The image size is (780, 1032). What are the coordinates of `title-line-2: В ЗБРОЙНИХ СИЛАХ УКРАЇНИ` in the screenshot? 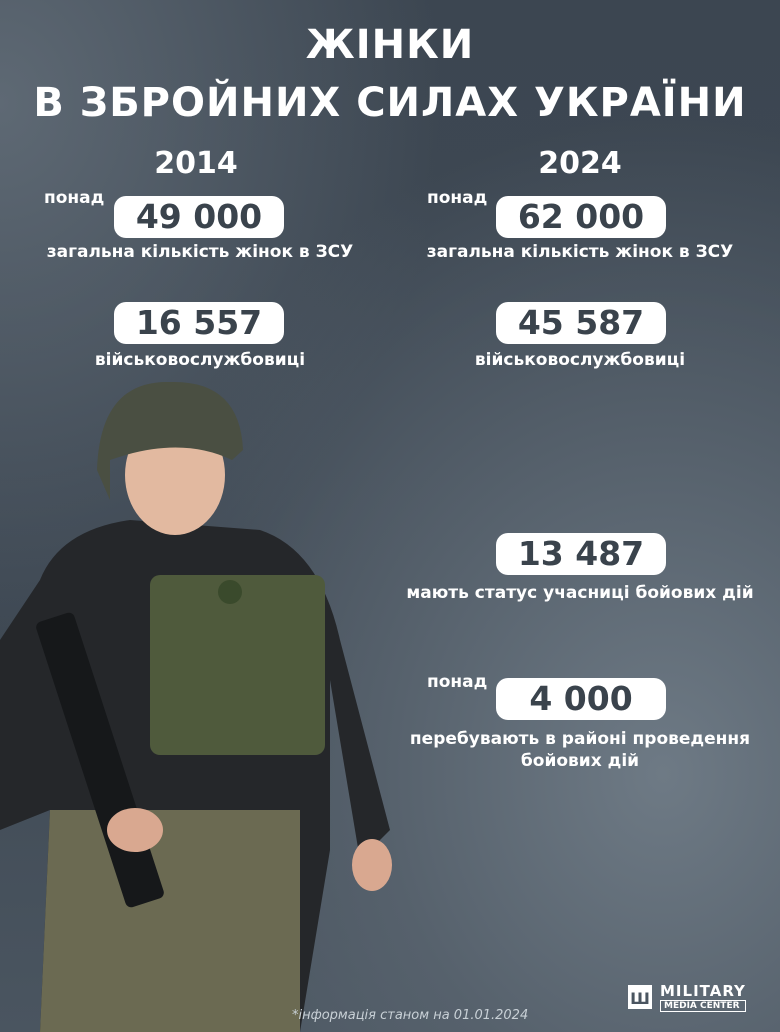 It's located at (390, 103).